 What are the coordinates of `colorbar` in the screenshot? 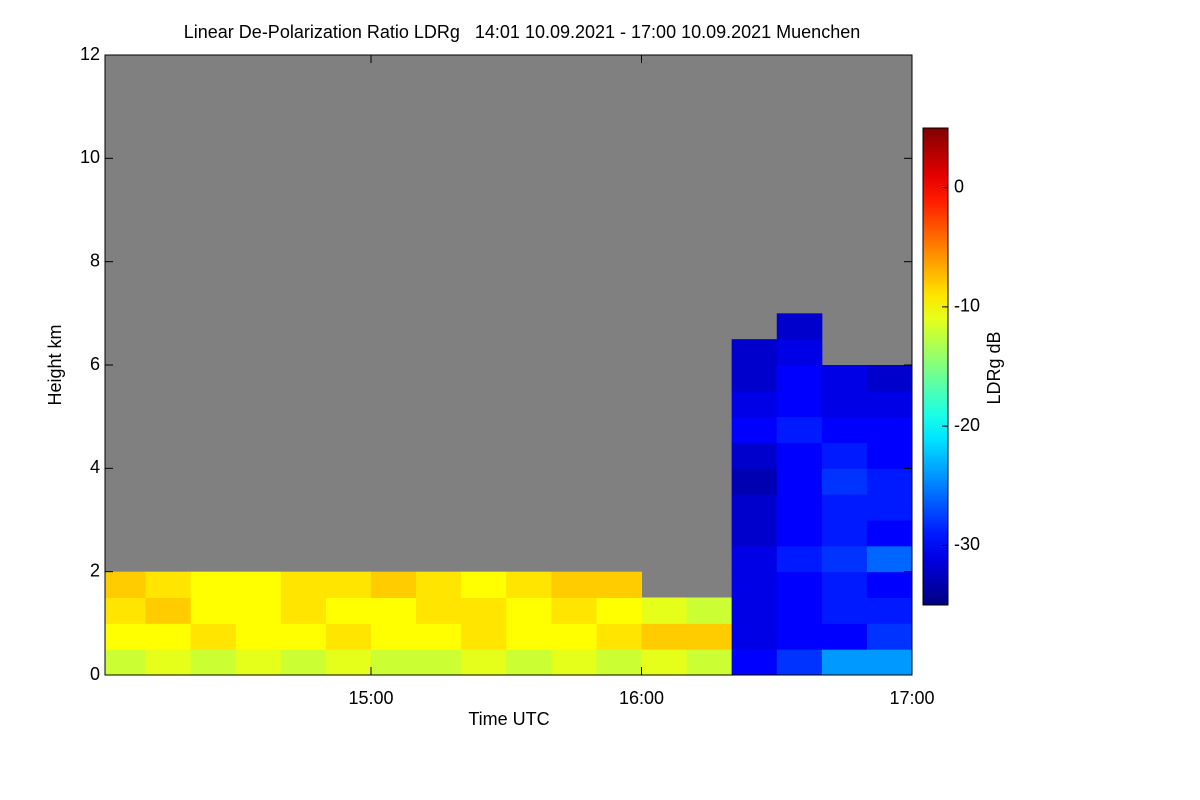 It's located at (935, 366).